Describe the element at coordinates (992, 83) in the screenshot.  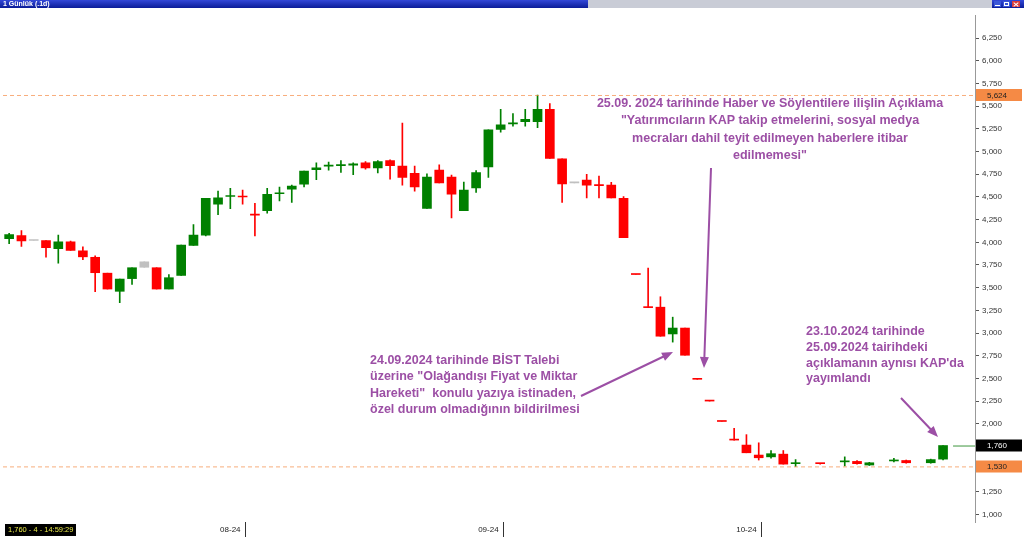
I see `y-tick-label: 5,750` at that location.